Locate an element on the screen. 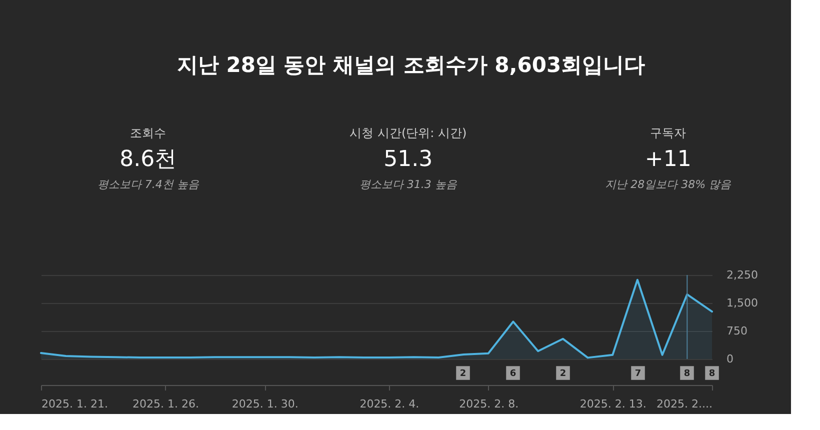  y-tick-label: 750 is located at coordinates (737, 331).